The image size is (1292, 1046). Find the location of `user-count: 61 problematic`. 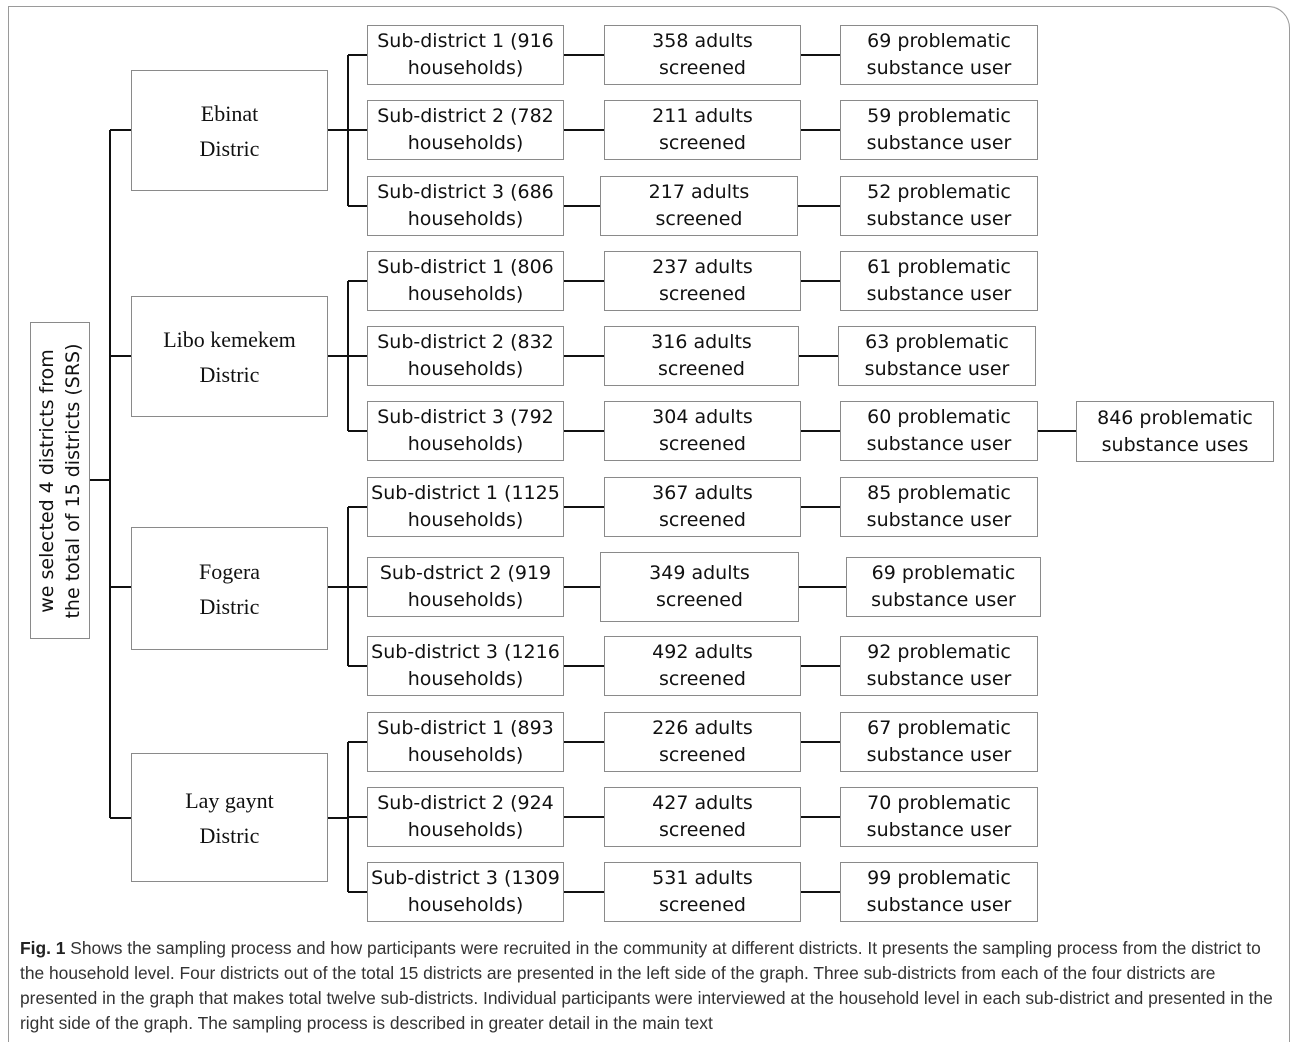

user-count: 61 problematic is located at coordinates (939, 267).